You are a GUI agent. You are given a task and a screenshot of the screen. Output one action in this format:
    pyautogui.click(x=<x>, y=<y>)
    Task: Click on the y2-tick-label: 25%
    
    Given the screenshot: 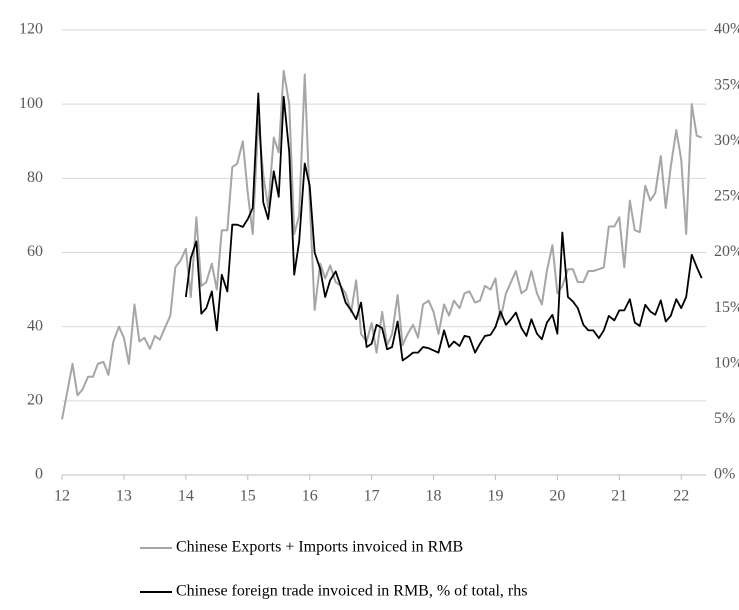 What is the action you would take?
    pyautogui.click(x=726, y=196)
    